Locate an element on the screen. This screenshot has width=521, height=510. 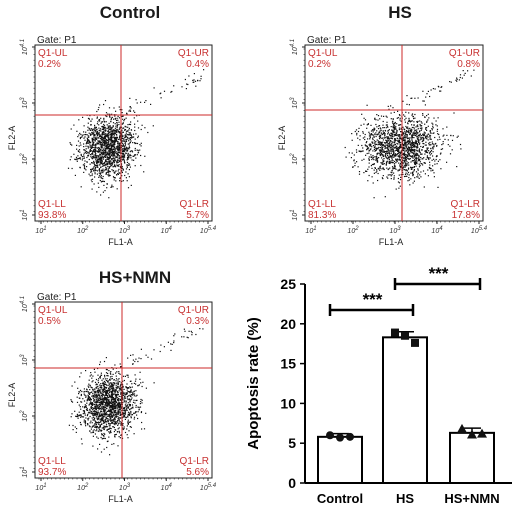
x-tick-label: 103 is located at coordinates (395, 230).